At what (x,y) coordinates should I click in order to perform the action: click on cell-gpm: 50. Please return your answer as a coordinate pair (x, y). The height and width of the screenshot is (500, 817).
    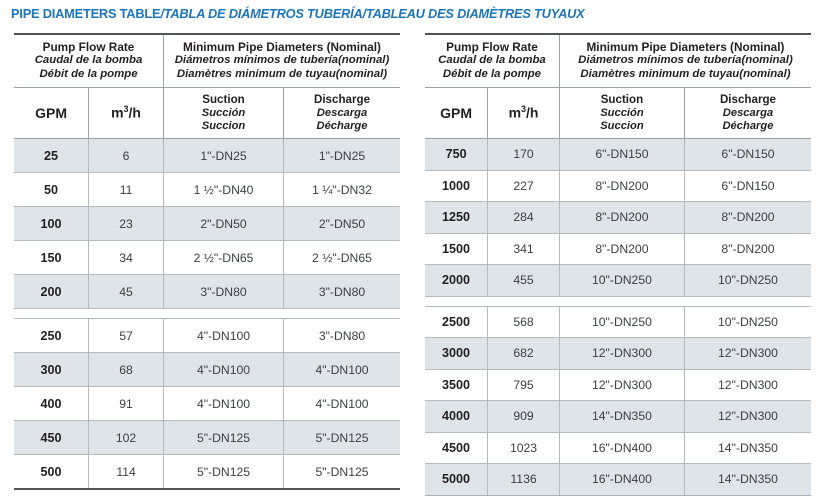
    Looking at the image, I should click on (51, 189).